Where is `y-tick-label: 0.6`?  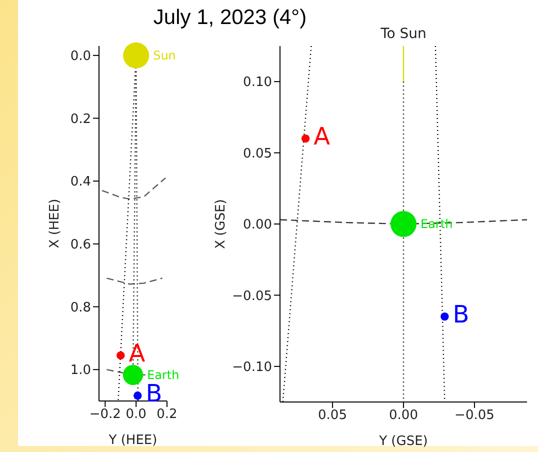
y-tick-label: 0.6 is located at coordinates (80, 245).